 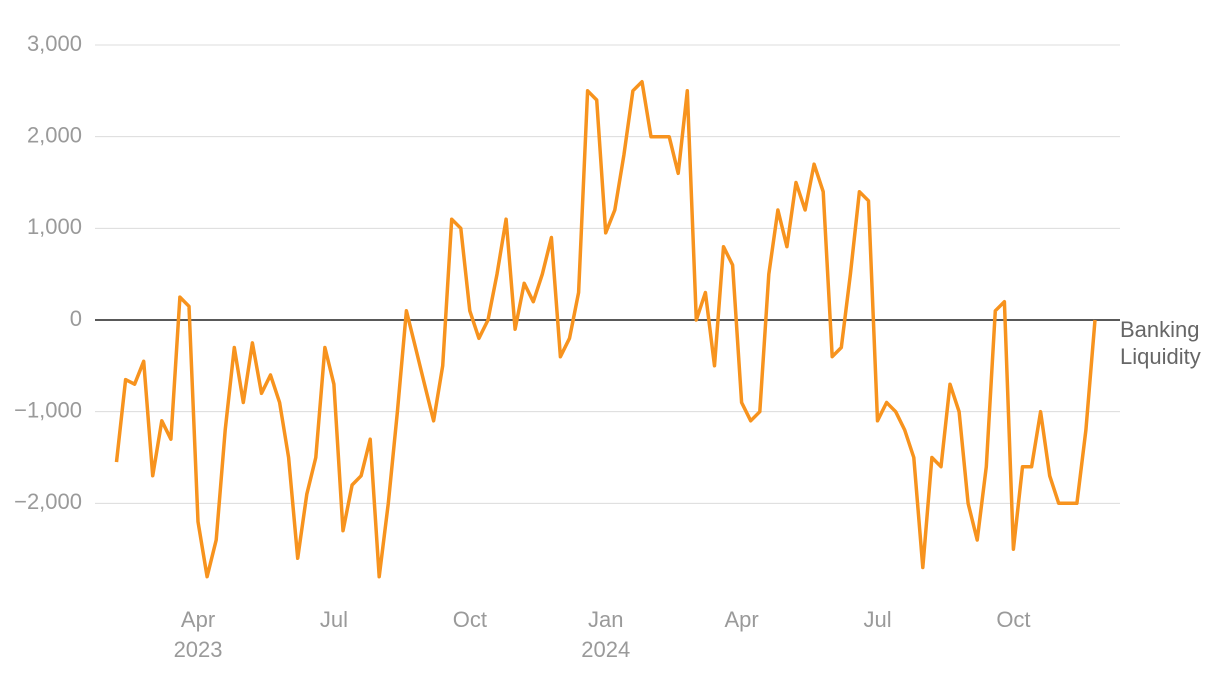 What do you see at coordinates (1160, 343) in the screenshot?
I see `series-label: Banking Liquidity` at bounding box center [1160, 343].